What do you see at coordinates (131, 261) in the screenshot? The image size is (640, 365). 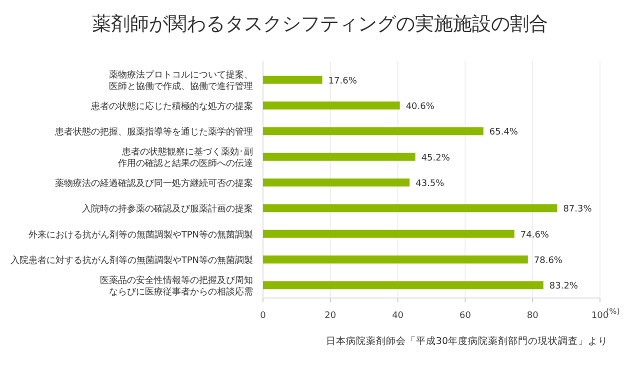 I see `category: 入院患者に対する抗がん剤等の無菌調製やTPN等の無菌調製` at bounding box center [131, 261].